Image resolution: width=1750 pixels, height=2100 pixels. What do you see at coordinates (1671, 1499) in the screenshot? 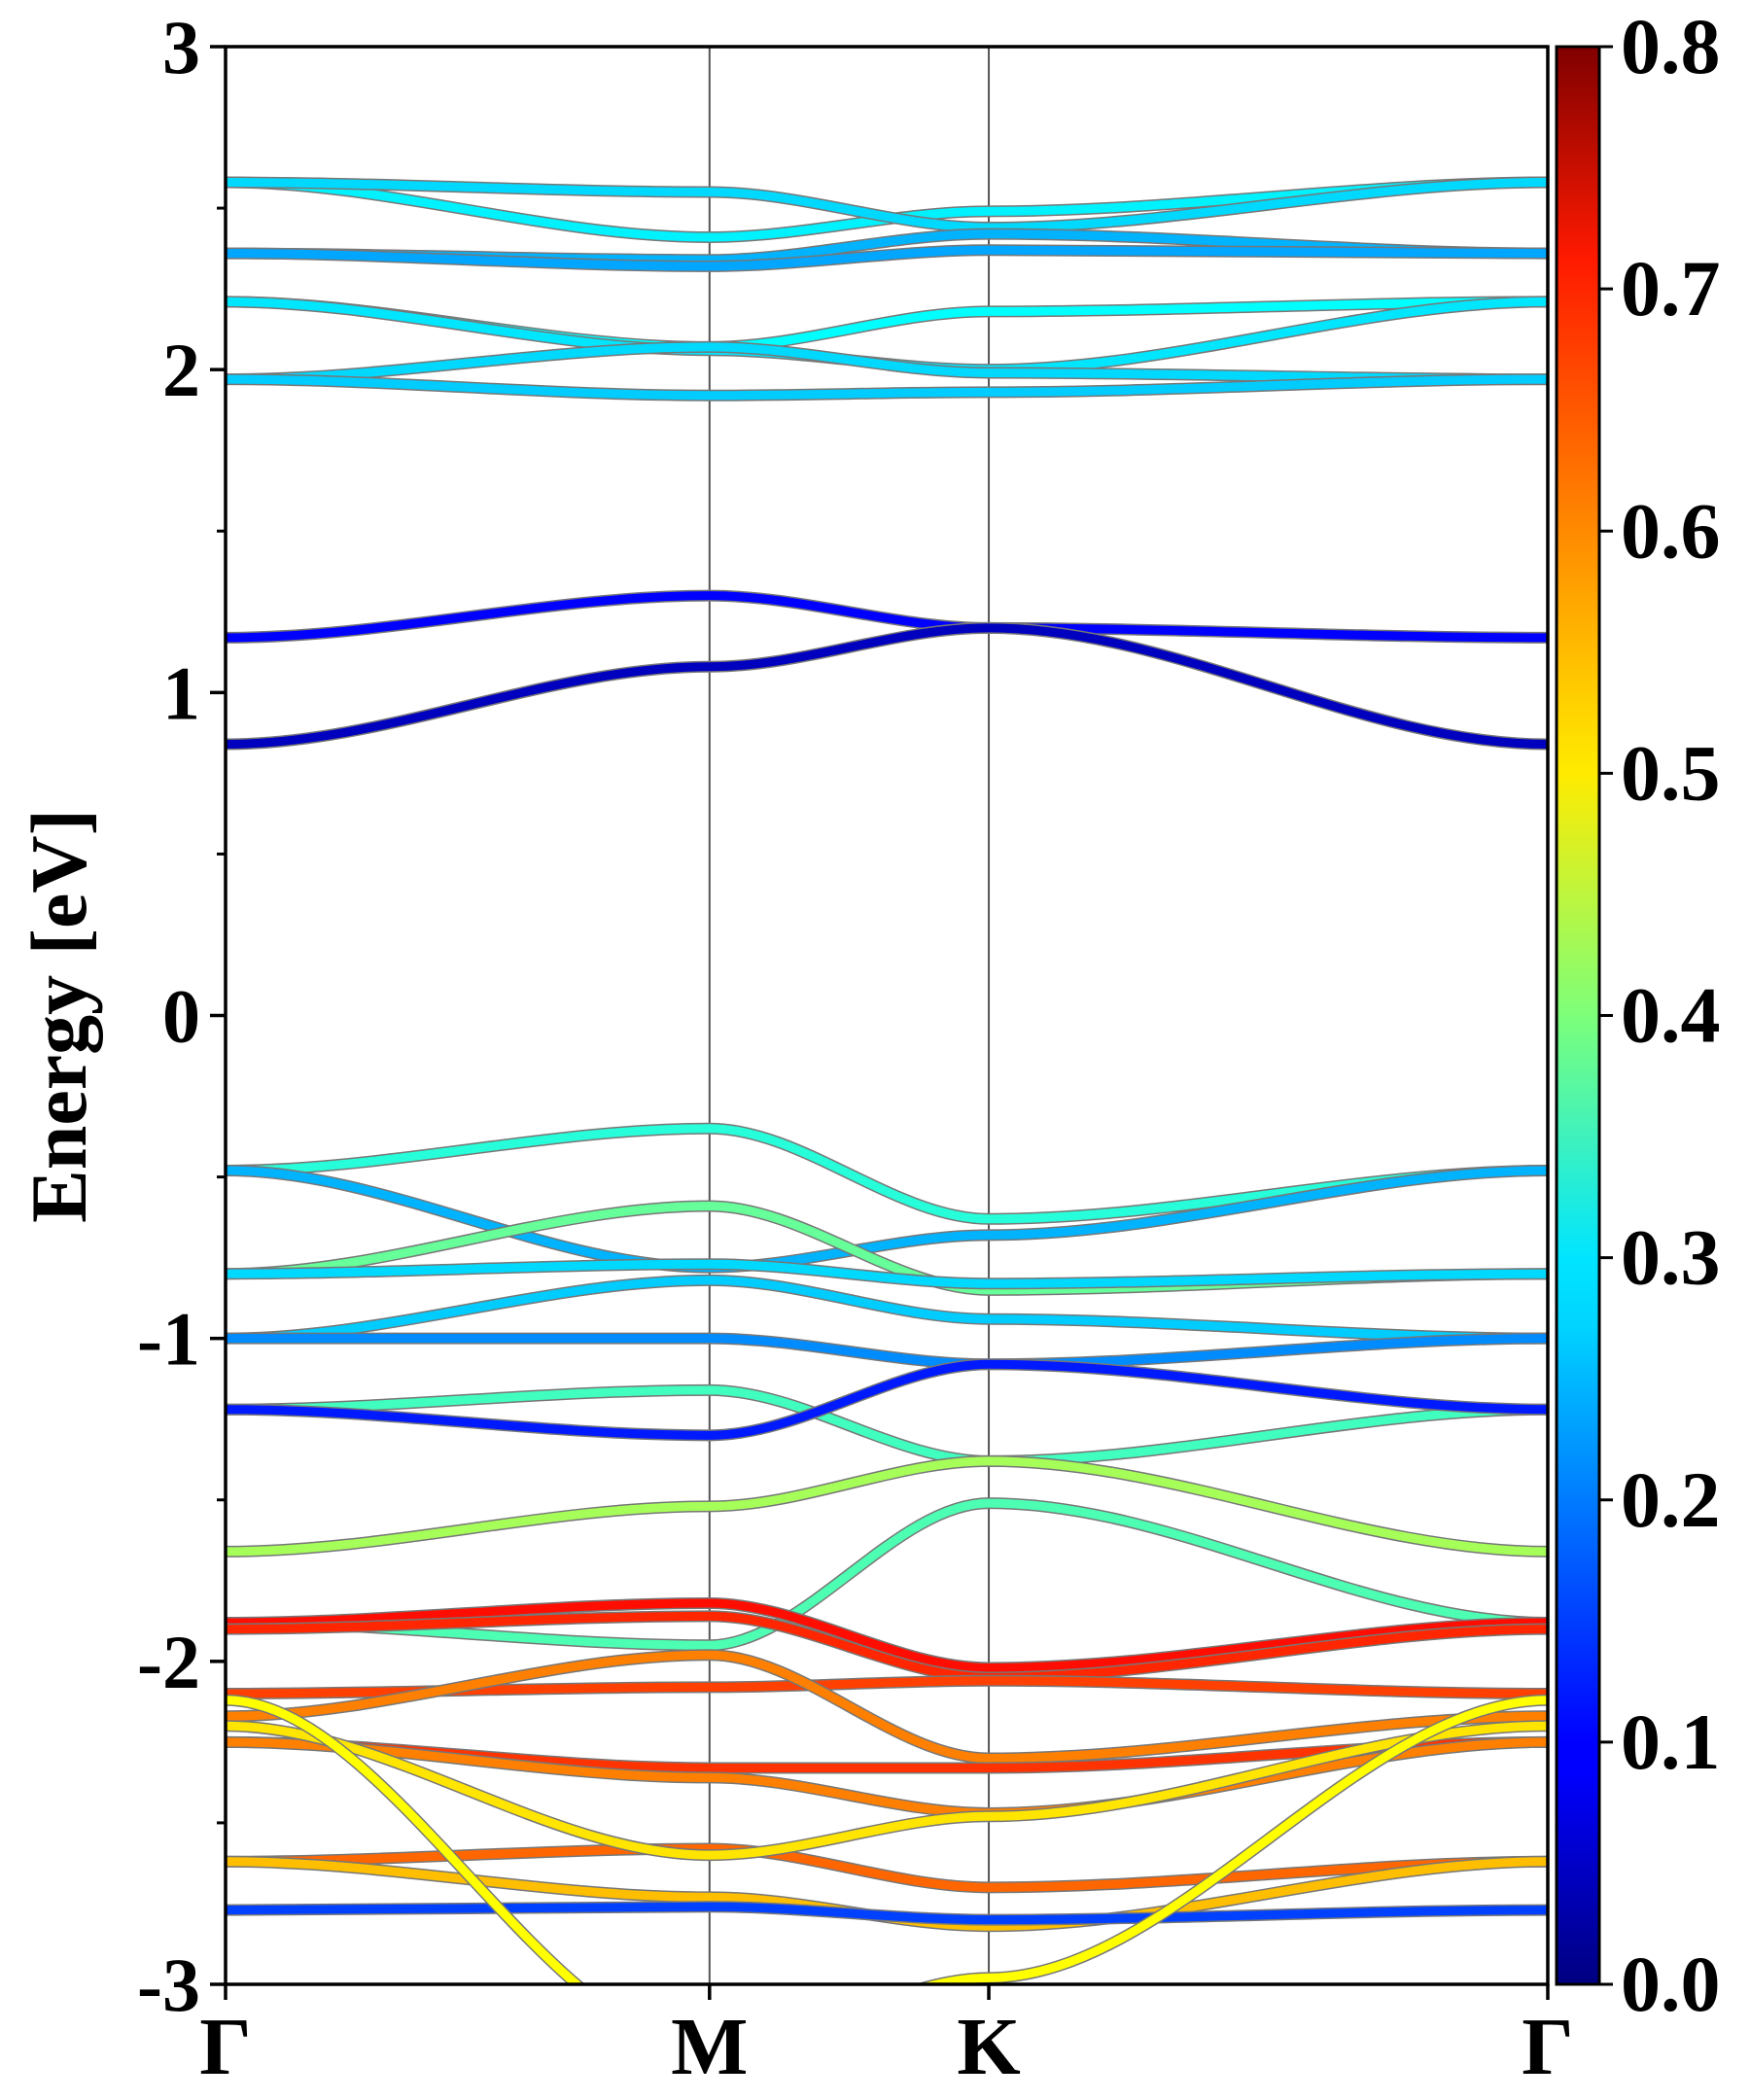
I see `colorbar-tick-label: 0.2` at bounding box center [1671, 1499].